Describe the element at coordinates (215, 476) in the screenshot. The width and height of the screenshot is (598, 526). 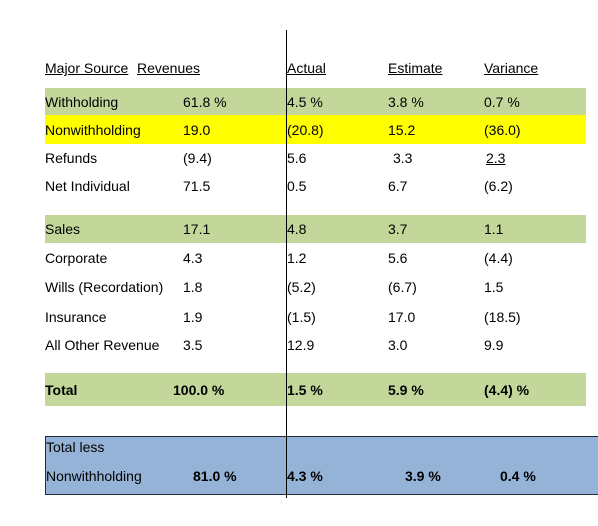
I see `summary-value: 81.0 %` at that location.